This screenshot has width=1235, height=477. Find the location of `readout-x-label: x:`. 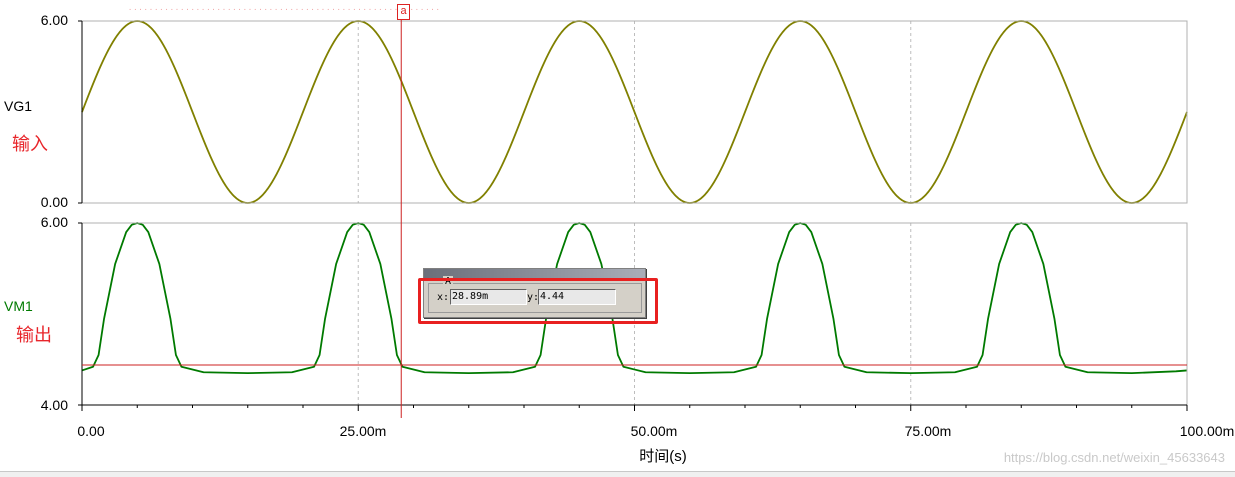

readout-x-label: x: is located at coordinates (443, 297).